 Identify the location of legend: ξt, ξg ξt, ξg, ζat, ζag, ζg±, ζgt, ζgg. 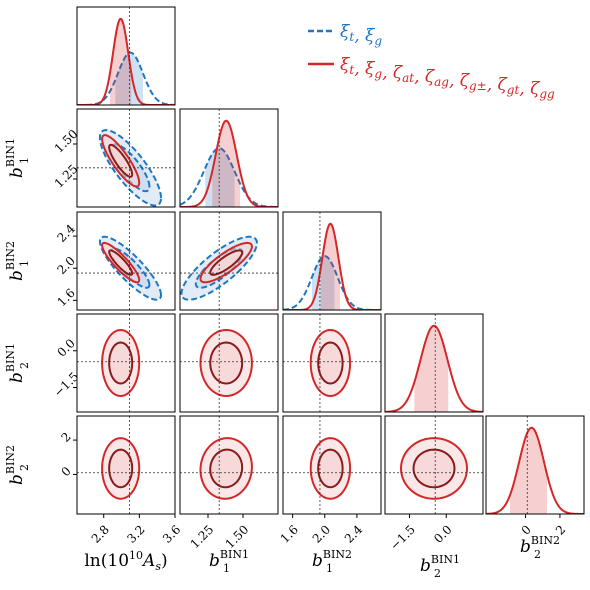
(431, 61).